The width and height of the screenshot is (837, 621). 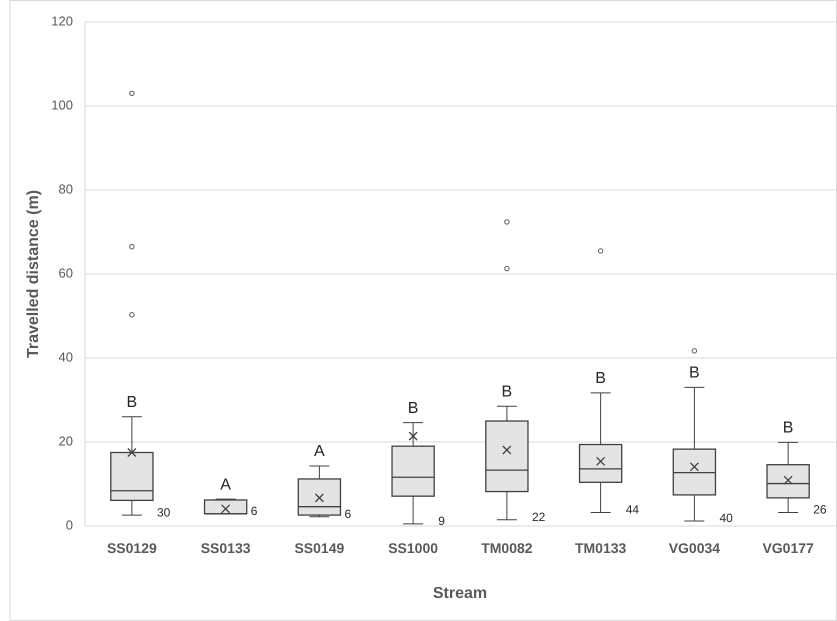 What do you see at coordinates (69, 524) in the screenshot?
I see `y-tick-label: 0` at bounding box center [69, 524].